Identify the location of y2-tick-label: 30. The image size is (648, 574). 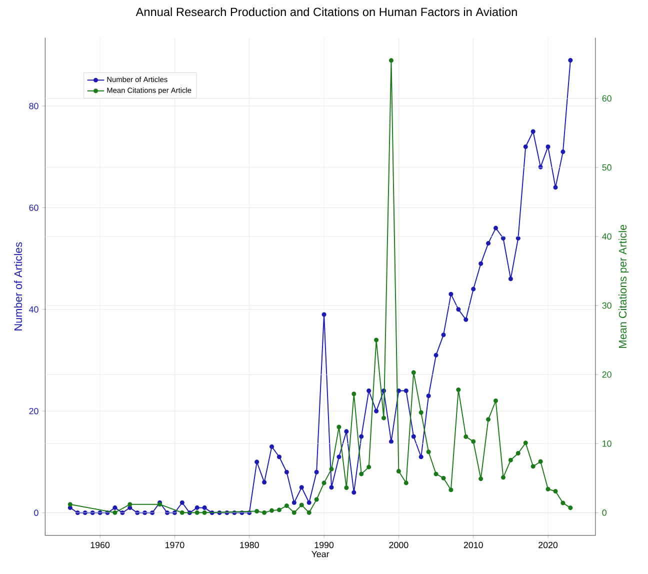
(607, 305).